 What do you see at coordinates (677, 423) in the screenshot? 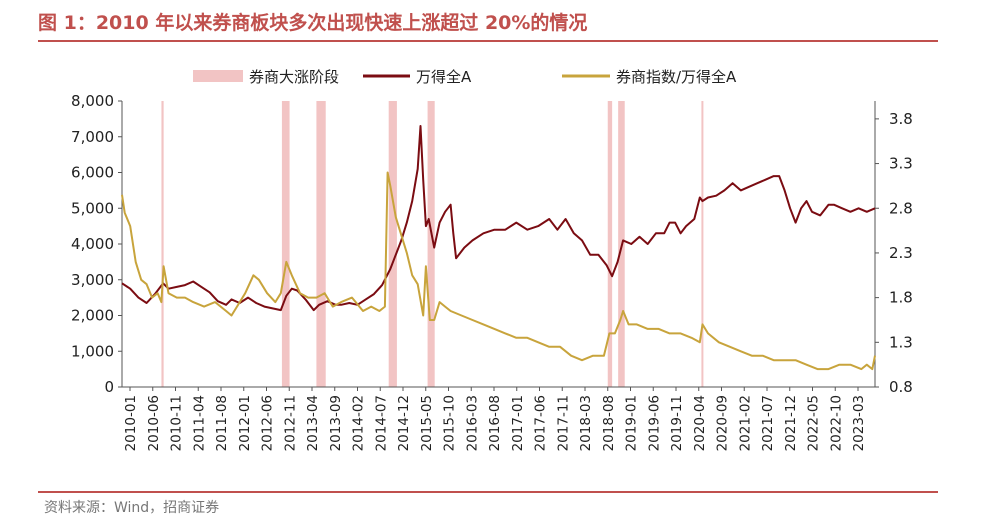
I see `x-tick-label: 2019-11` at bounding box center [677, 423].